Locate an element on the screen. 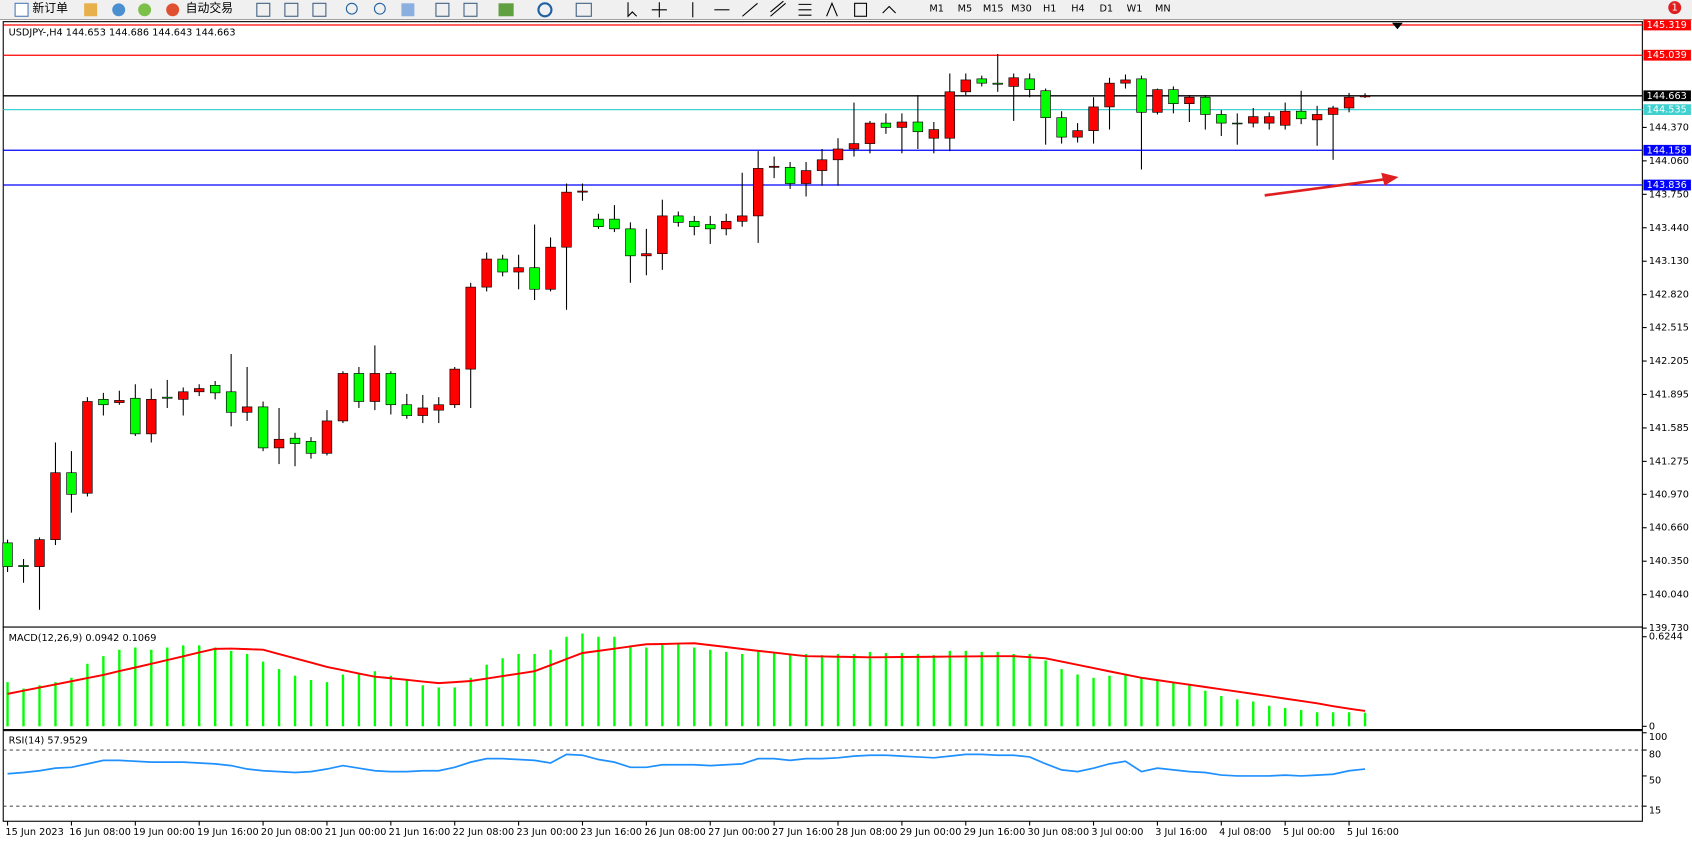  auto-trading-label: 自动交易 is located at coordinates (209, 8).